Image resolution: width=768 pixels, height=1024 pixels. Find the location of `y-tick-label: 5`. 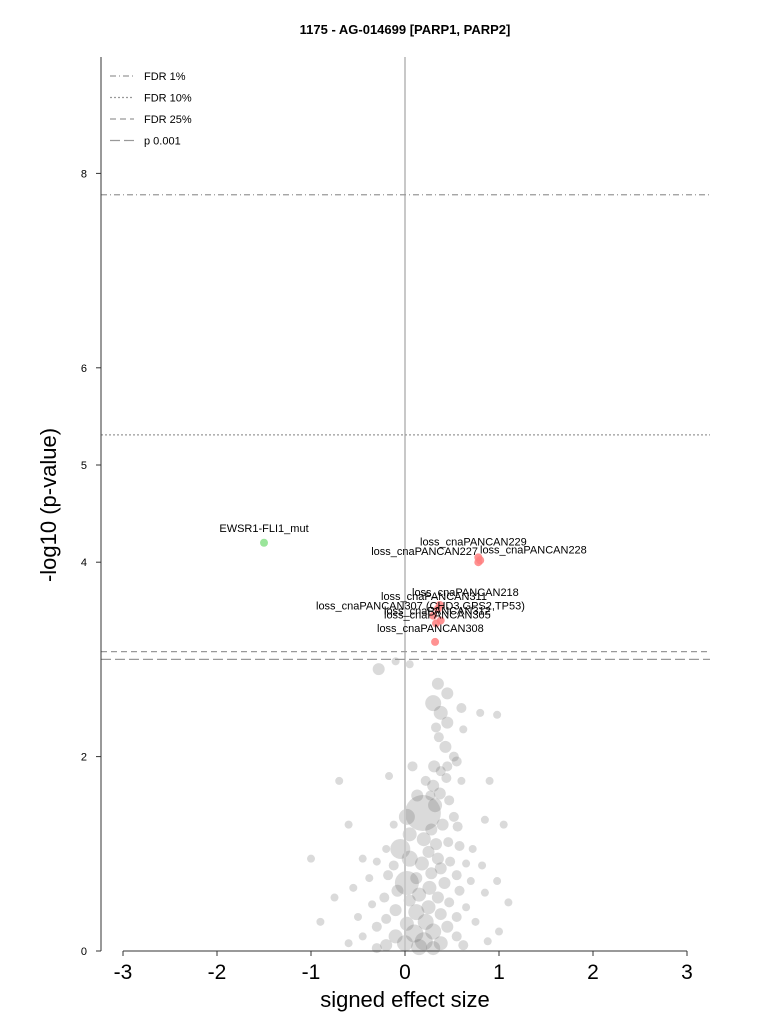

y-tick-label: 5 is located at coordinates (84, 466).